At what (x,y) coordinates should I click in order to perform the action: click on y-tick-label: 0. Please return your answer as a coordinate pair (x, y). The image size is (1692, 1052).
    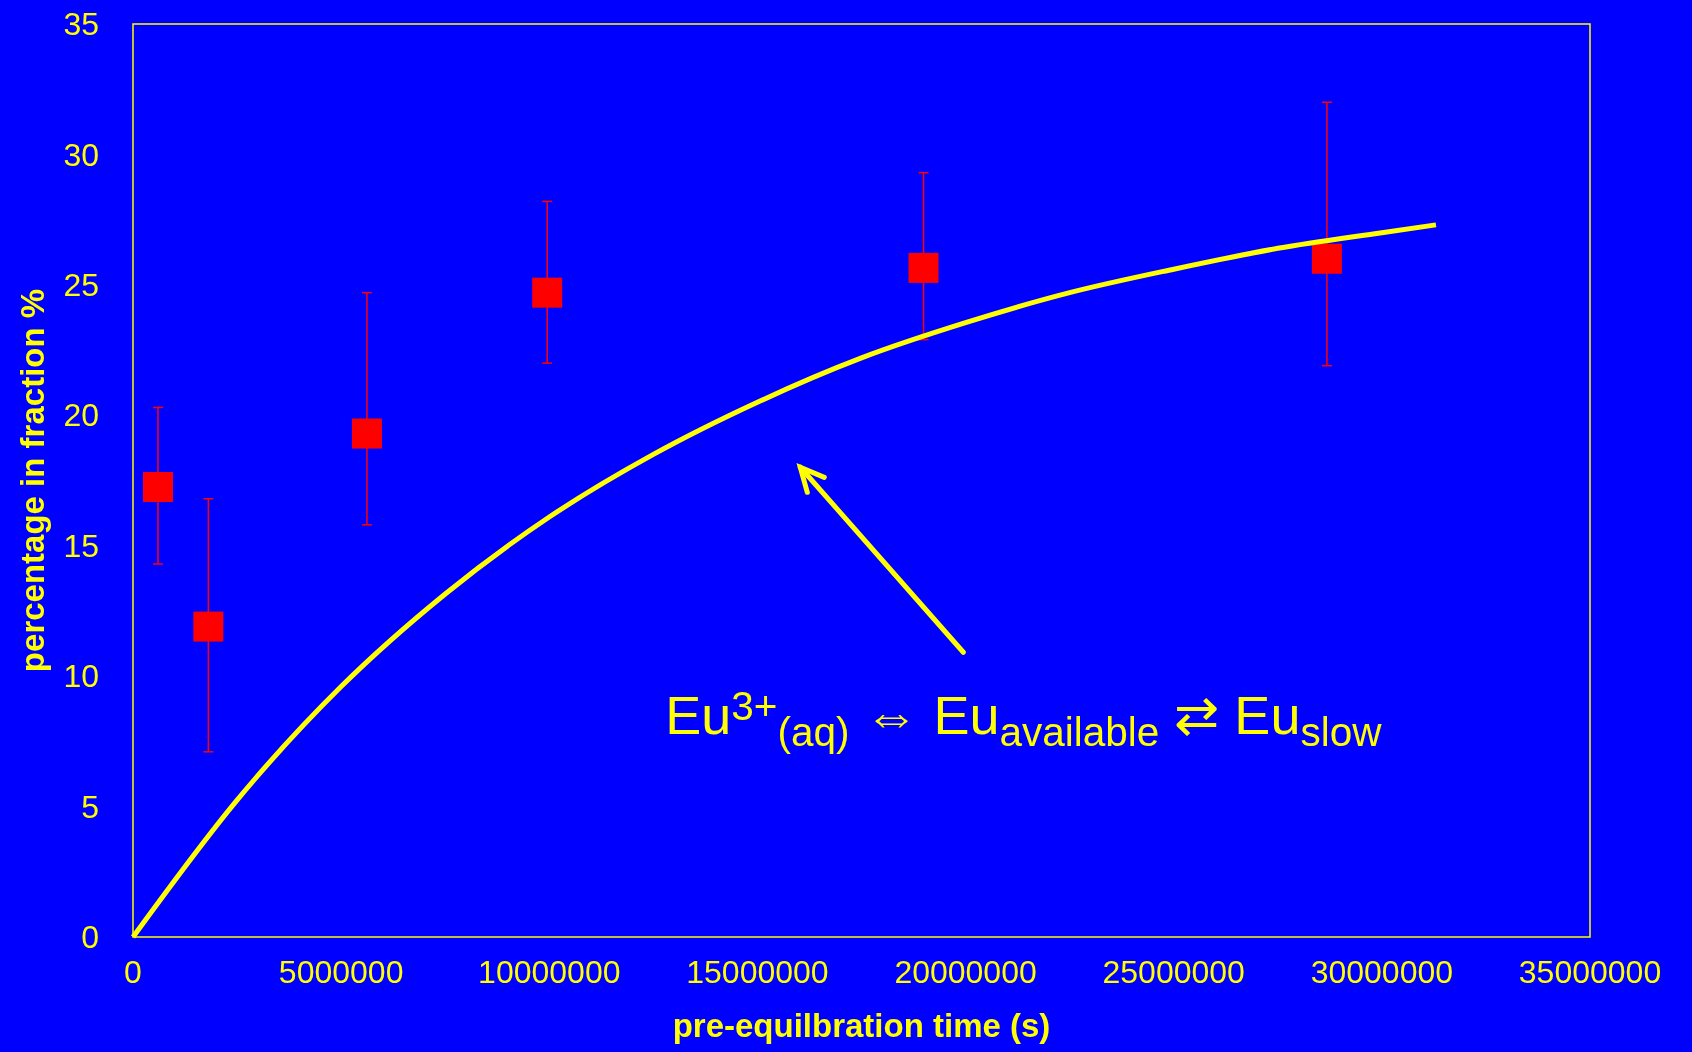
    Looking at the image, I should click on (90, 937).